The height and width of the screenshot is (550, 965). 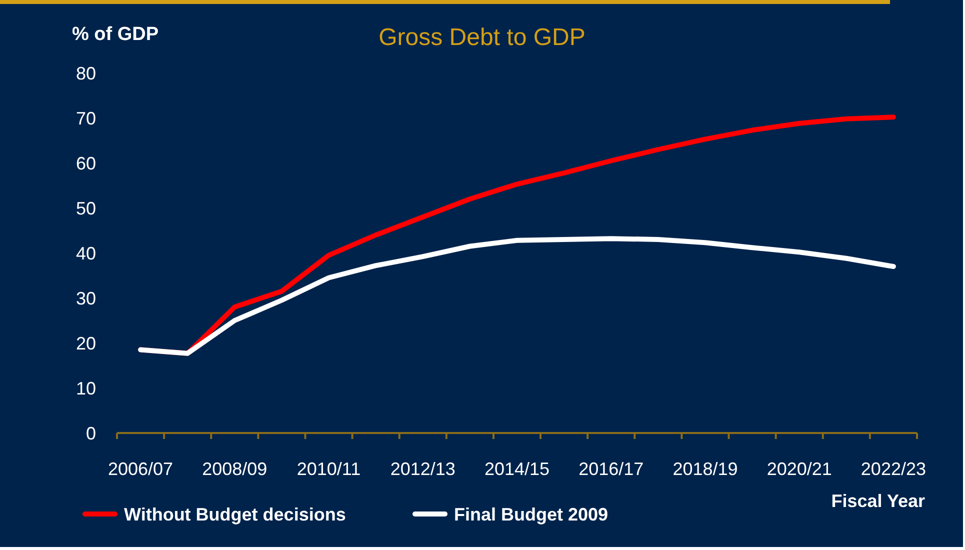 What do you see at coordinates (611, 469) in the screenshot?
I see `x-tick-label: 2016/17` at bounding box center [611, 469].